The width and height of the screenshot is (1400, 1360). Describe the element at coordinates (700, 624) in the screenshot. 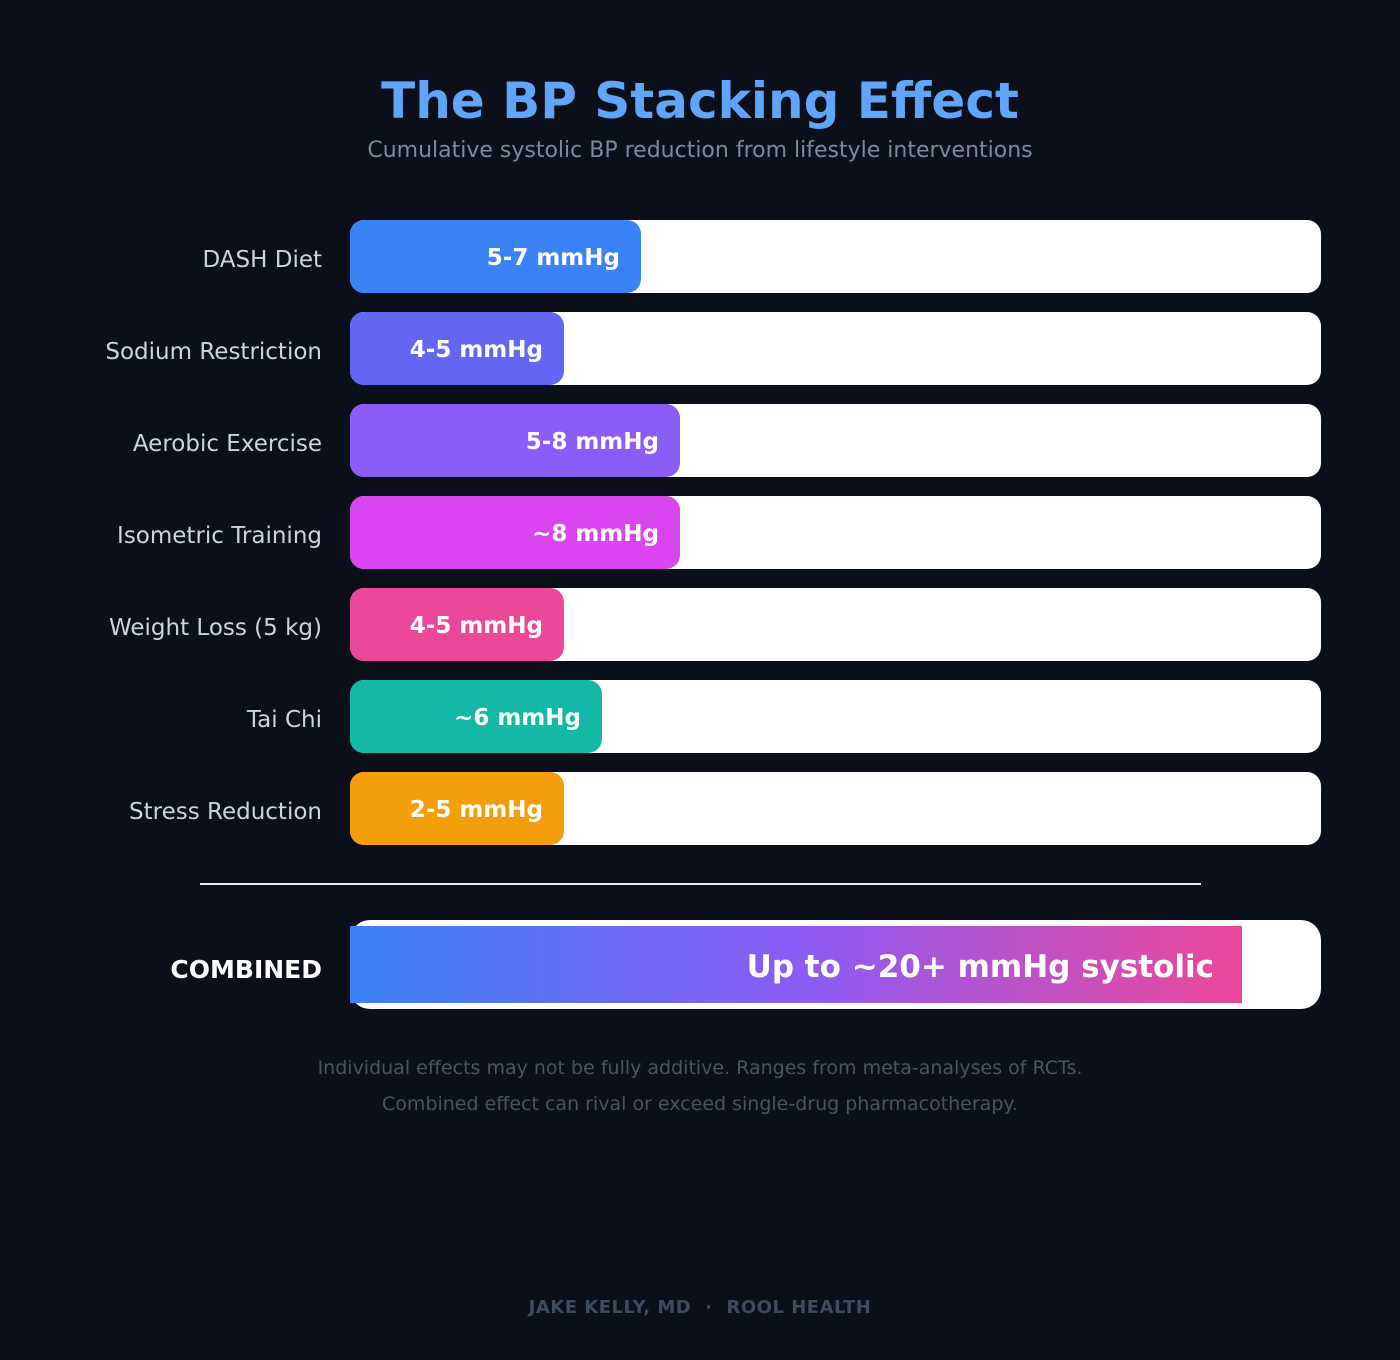

I see `bar-row: Weight Loss (5 kg) 4-5 mmHg` at that location.